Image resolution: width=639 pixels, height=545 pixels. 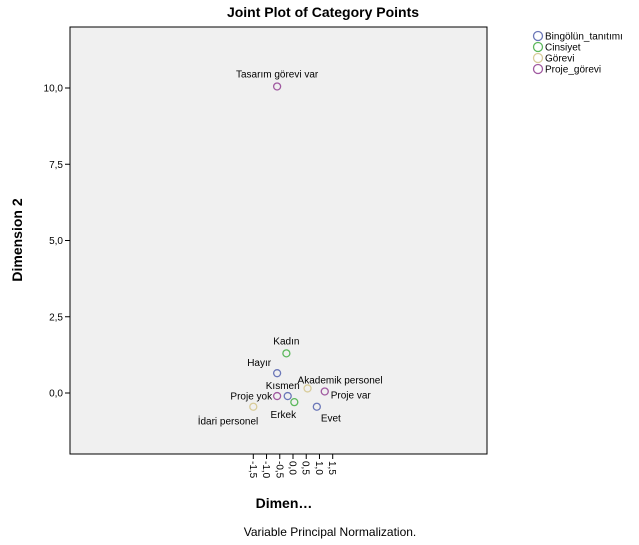 I want to click on point-label: Kısmen, so click(x=283, y=386).